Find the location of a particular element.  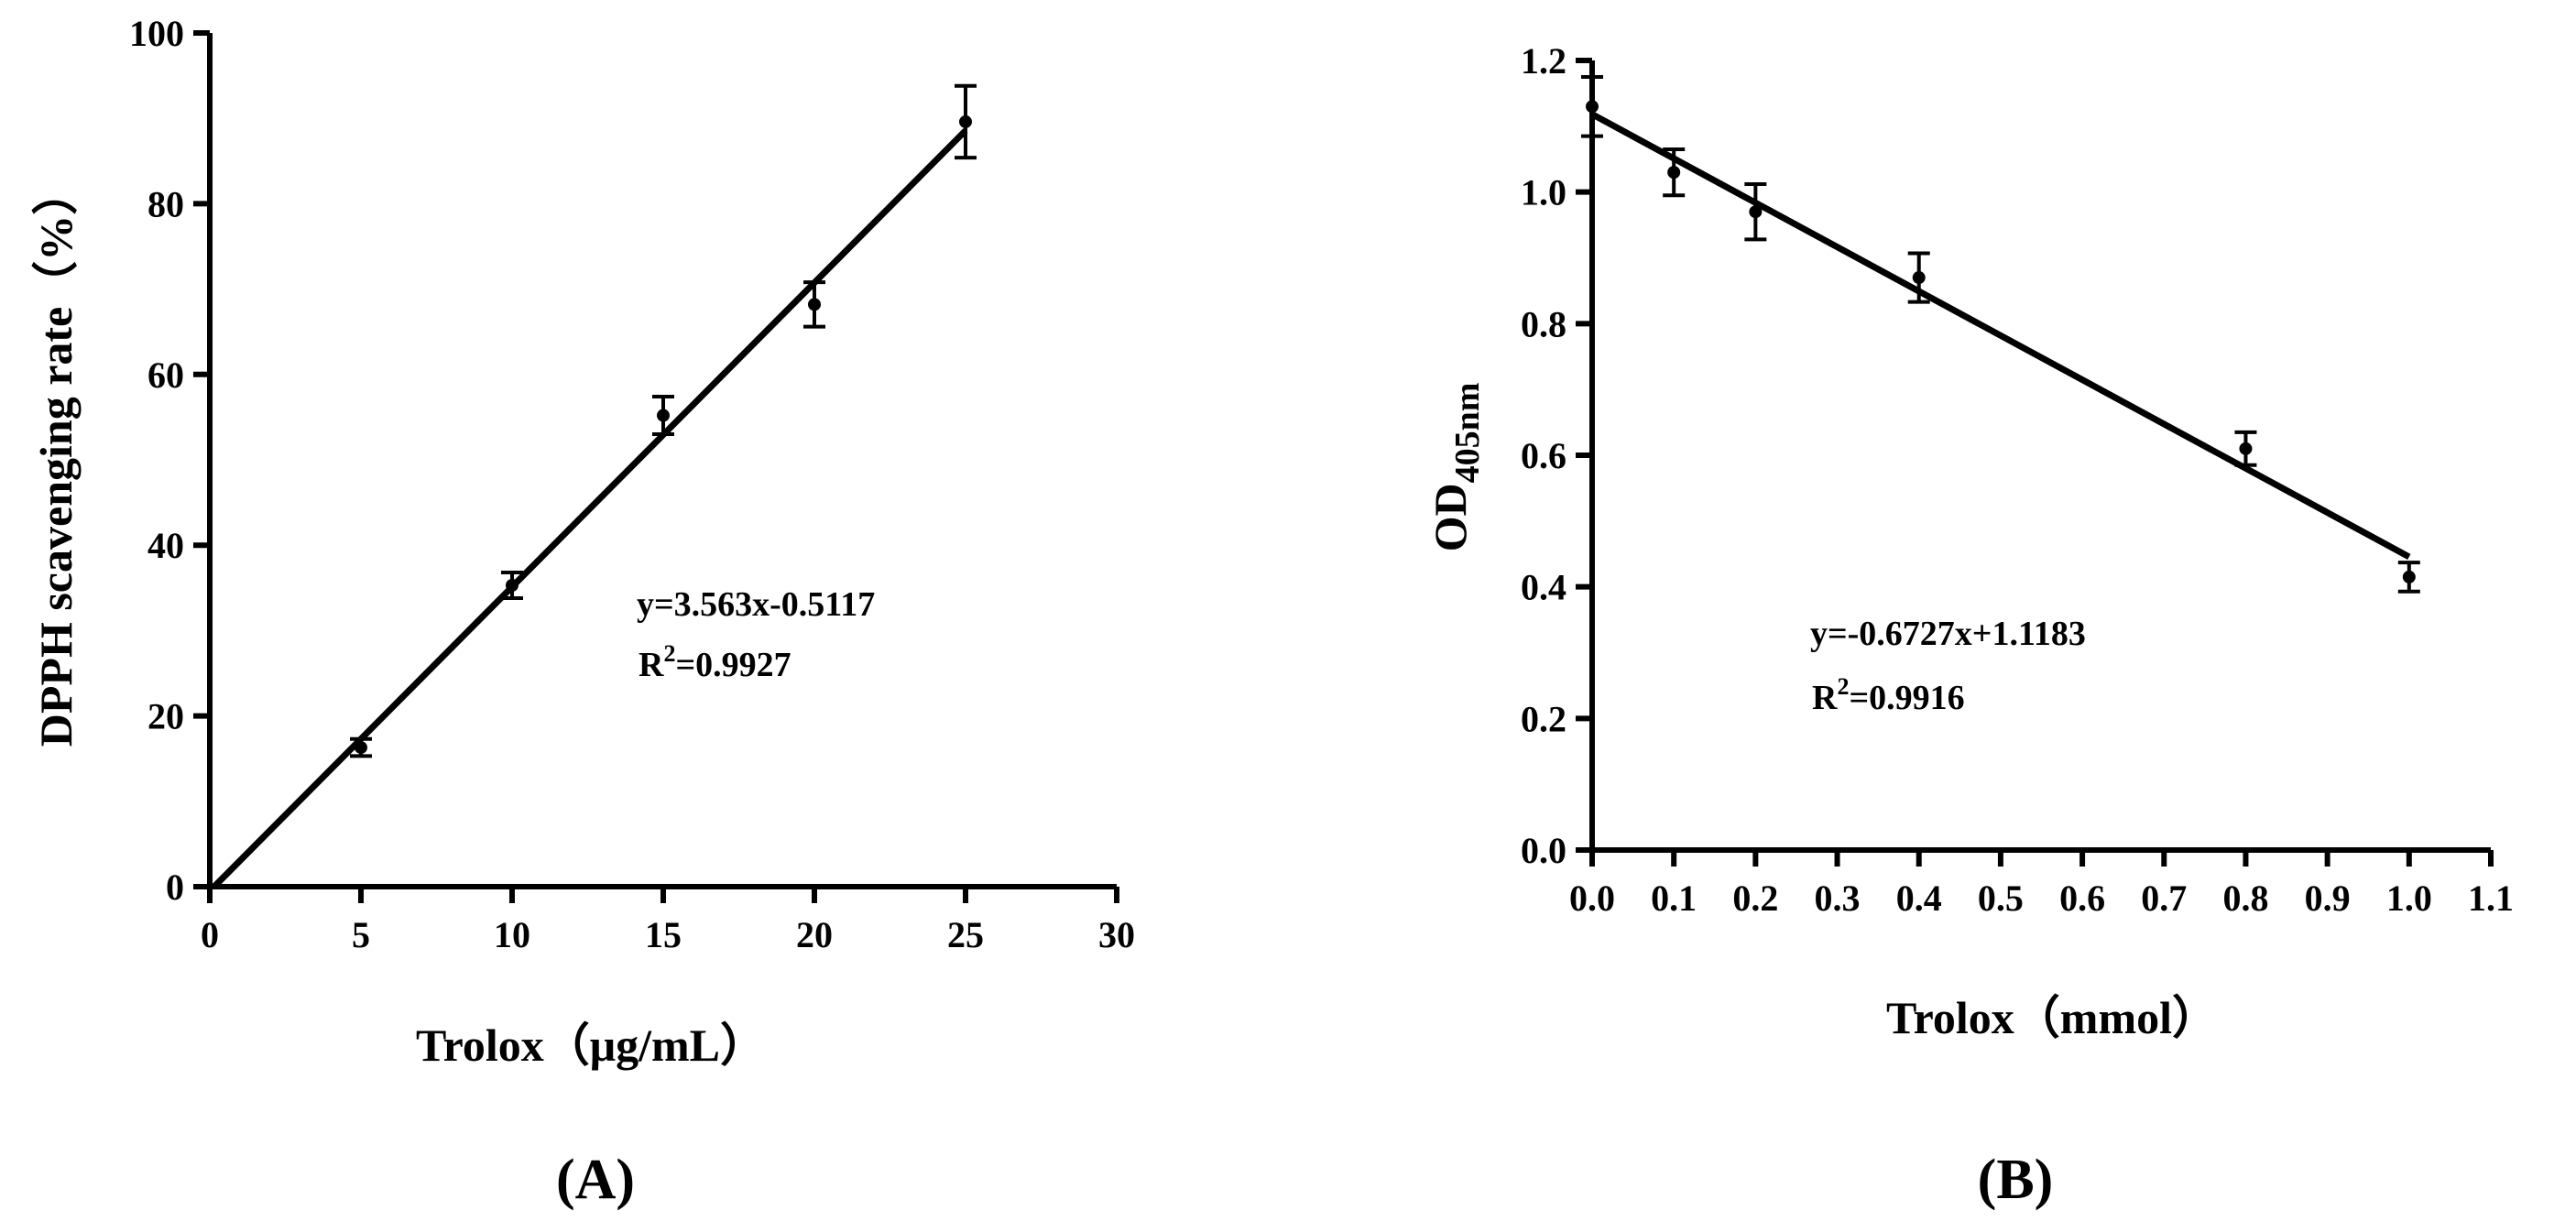

panel-a-x-ticks: 0 5 10 15 20 25 30 is located at coordinates (668, 921).